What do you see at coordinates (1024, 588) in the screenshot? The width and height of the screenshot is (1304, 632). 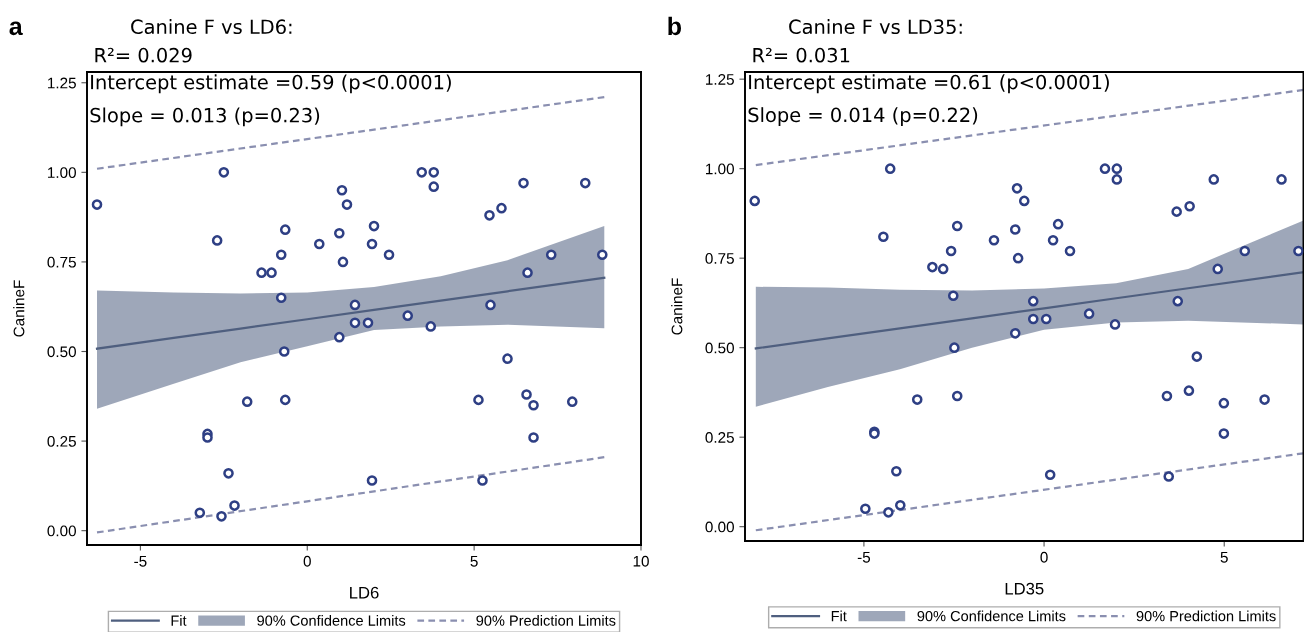 I see `x-axis-title: LD35` at bounding box center [1024, 588].